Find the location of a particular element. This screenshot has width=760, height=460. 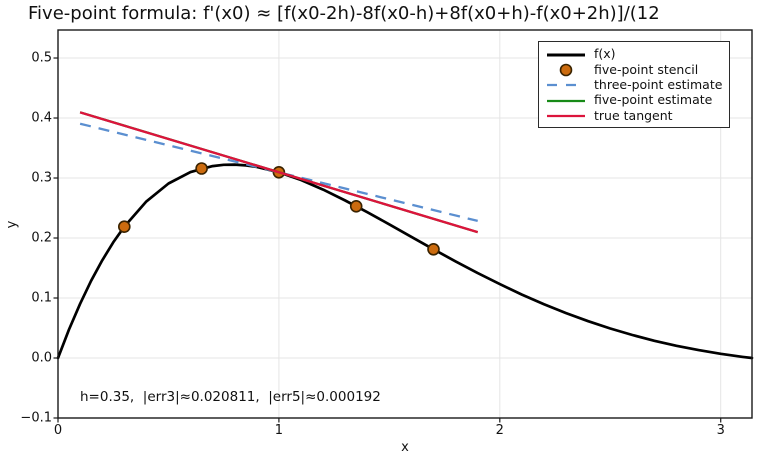

y-tick-label: 0.2 is located at coordinates (41, 238).